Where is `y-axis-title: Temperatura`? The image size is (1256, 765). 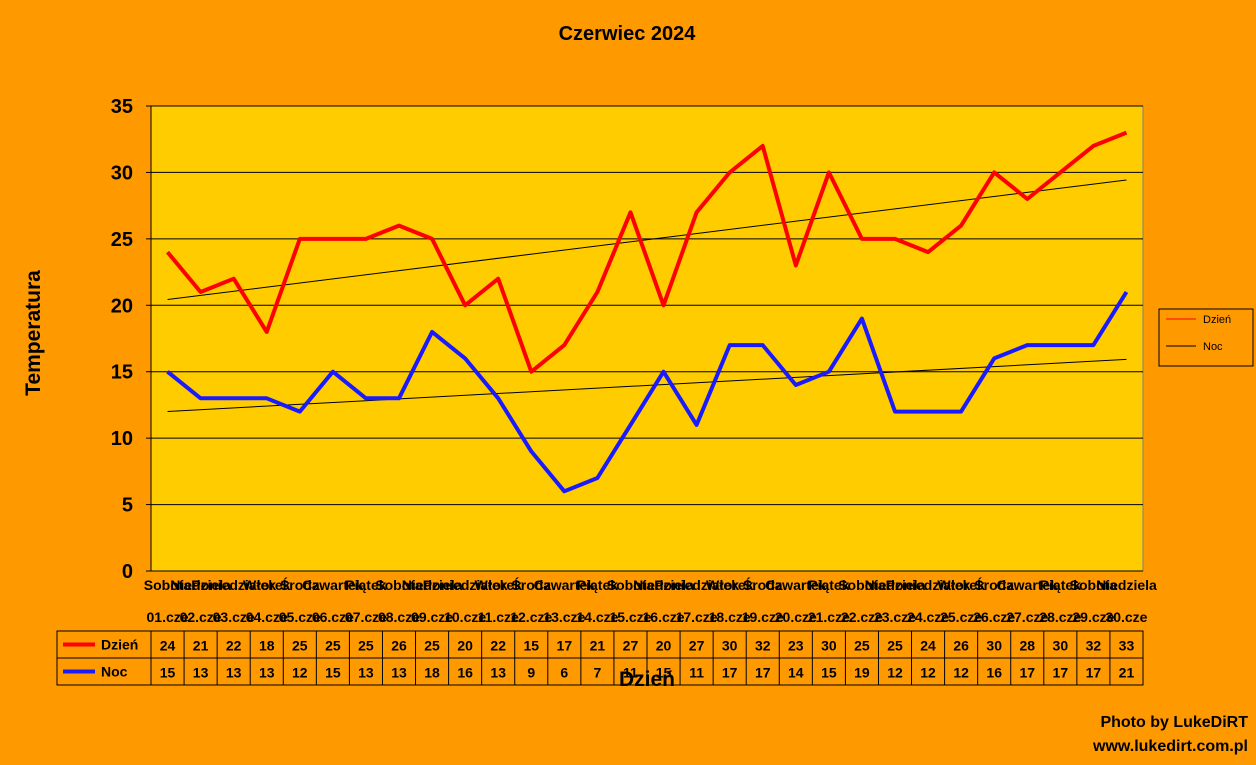
y-axis-title: Temperatura is located at coordinates (33, 333).